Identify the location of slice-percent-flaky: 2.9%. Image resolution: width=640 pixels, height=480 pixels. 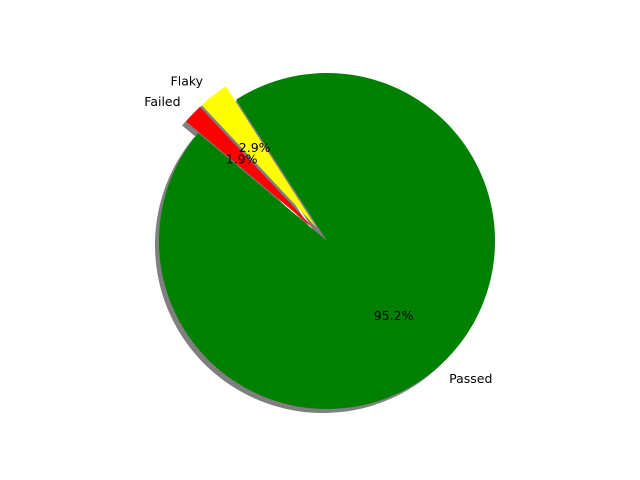
(255, 147).